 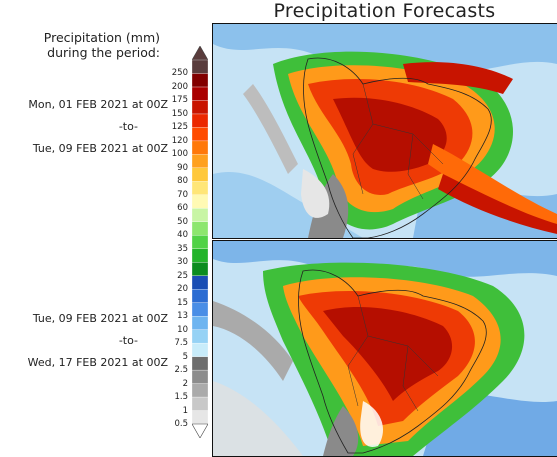 I want to click on legend-label: Precipitation (mm) during the period:, so click(x=80, y=45).